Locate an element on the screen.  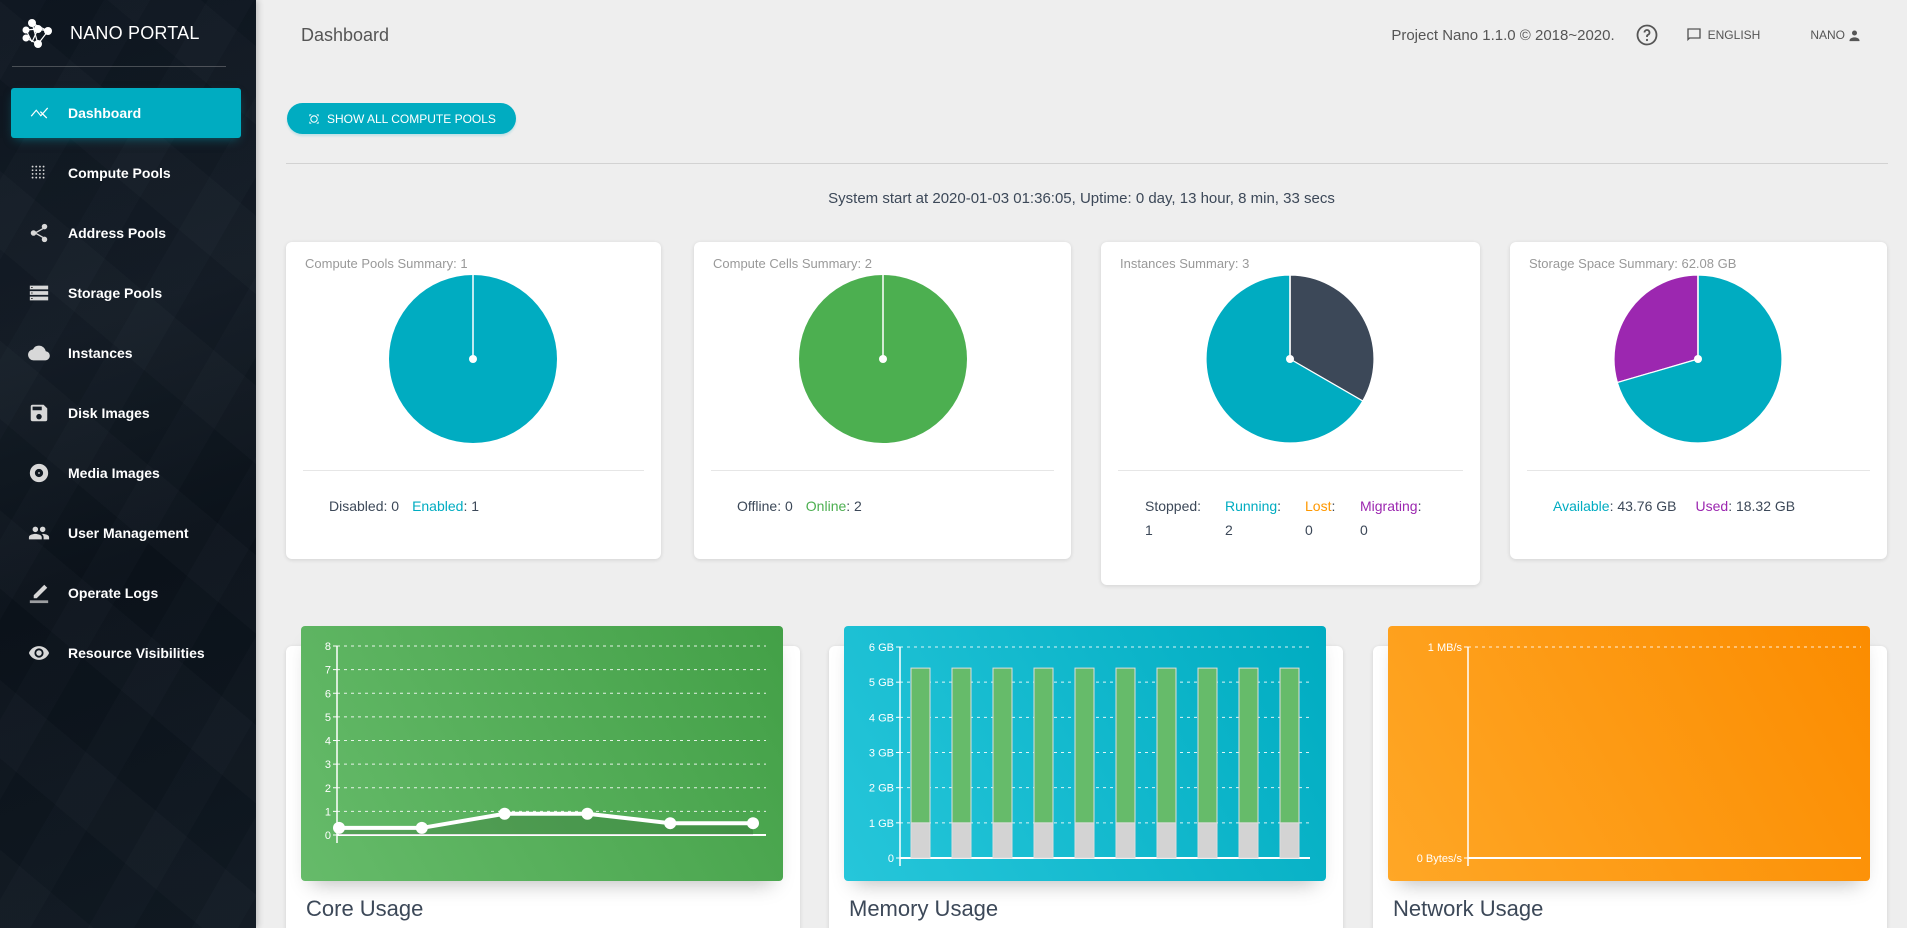
sidebar-item-label: Resource Visibilities is located at coordinates (136, 653).